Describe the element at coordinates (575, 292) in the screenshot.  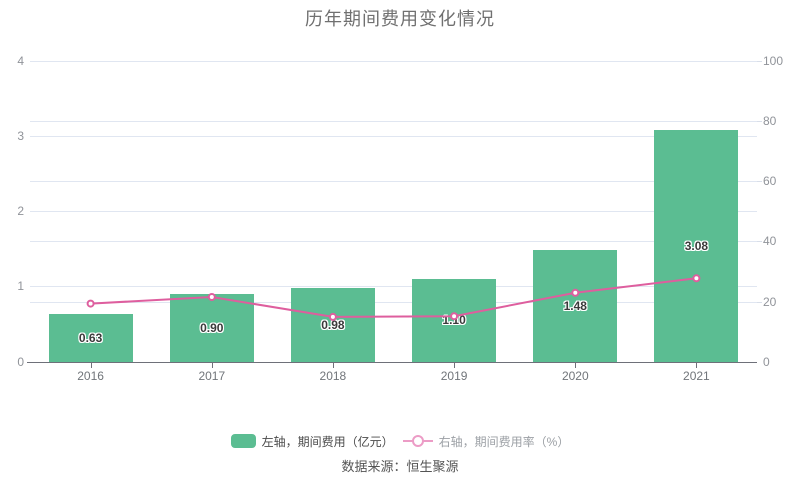
I see `rate-point-2020` at that location.